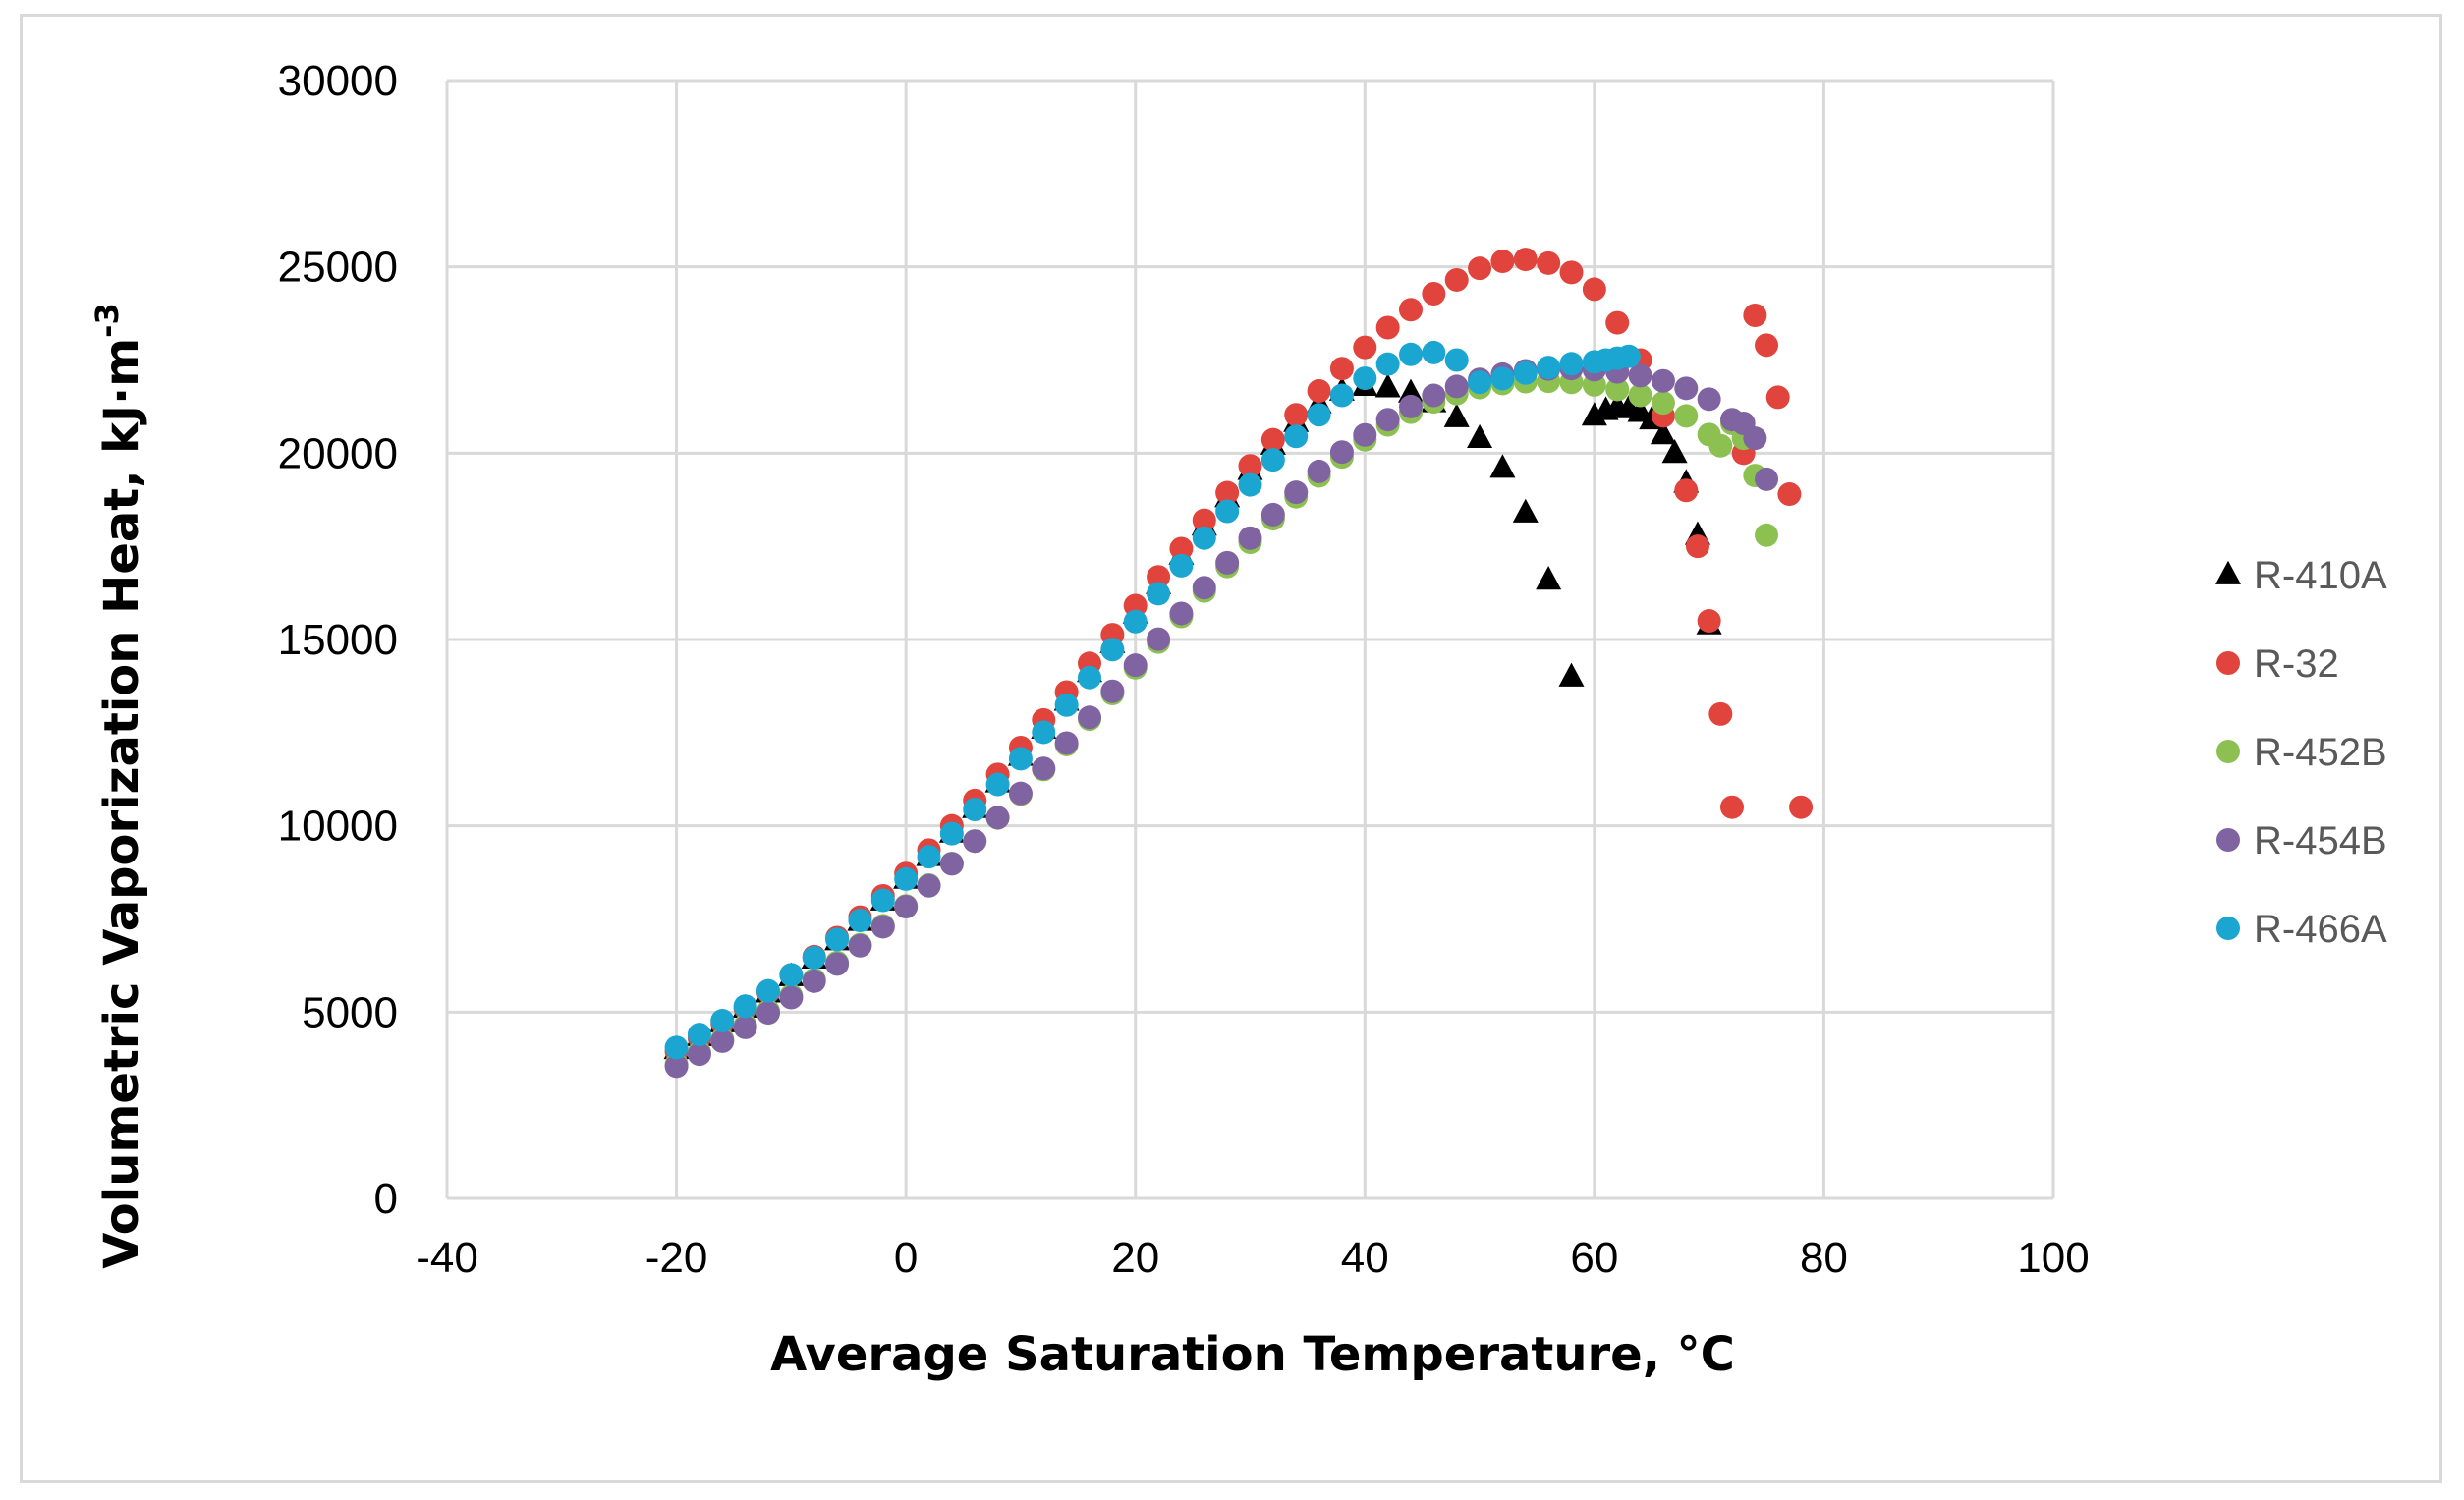  What do you see at coordinates (1594, 1258) in the screenshot?
I see `x-tick-label: 60` at bounding box center [1594, 1258].